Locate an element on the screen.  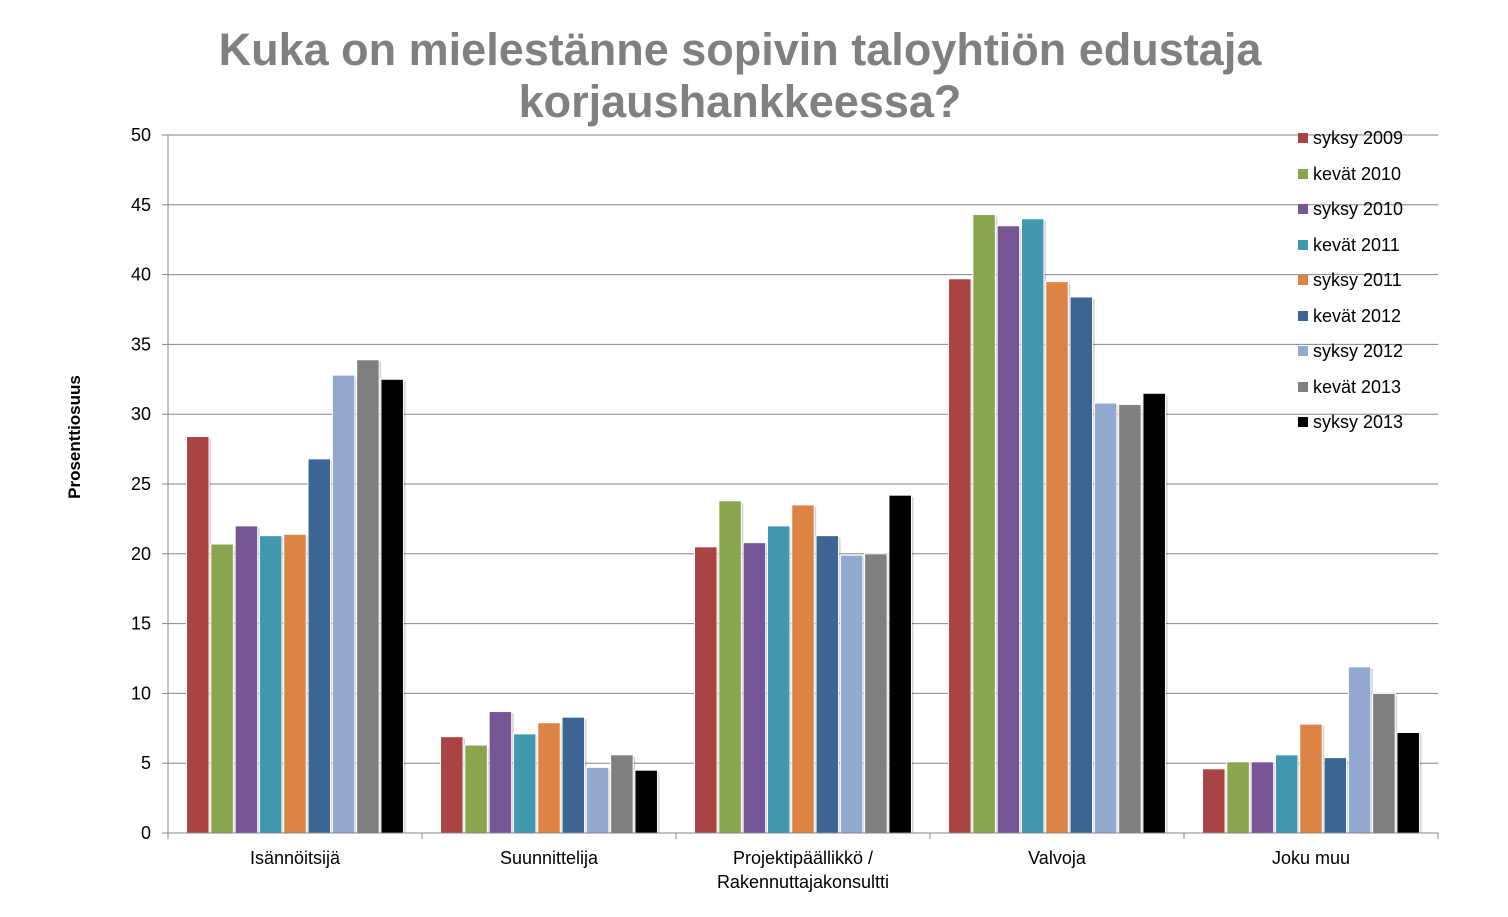
legend-label: kevät 2011 is located at coordinates (1356, 244).